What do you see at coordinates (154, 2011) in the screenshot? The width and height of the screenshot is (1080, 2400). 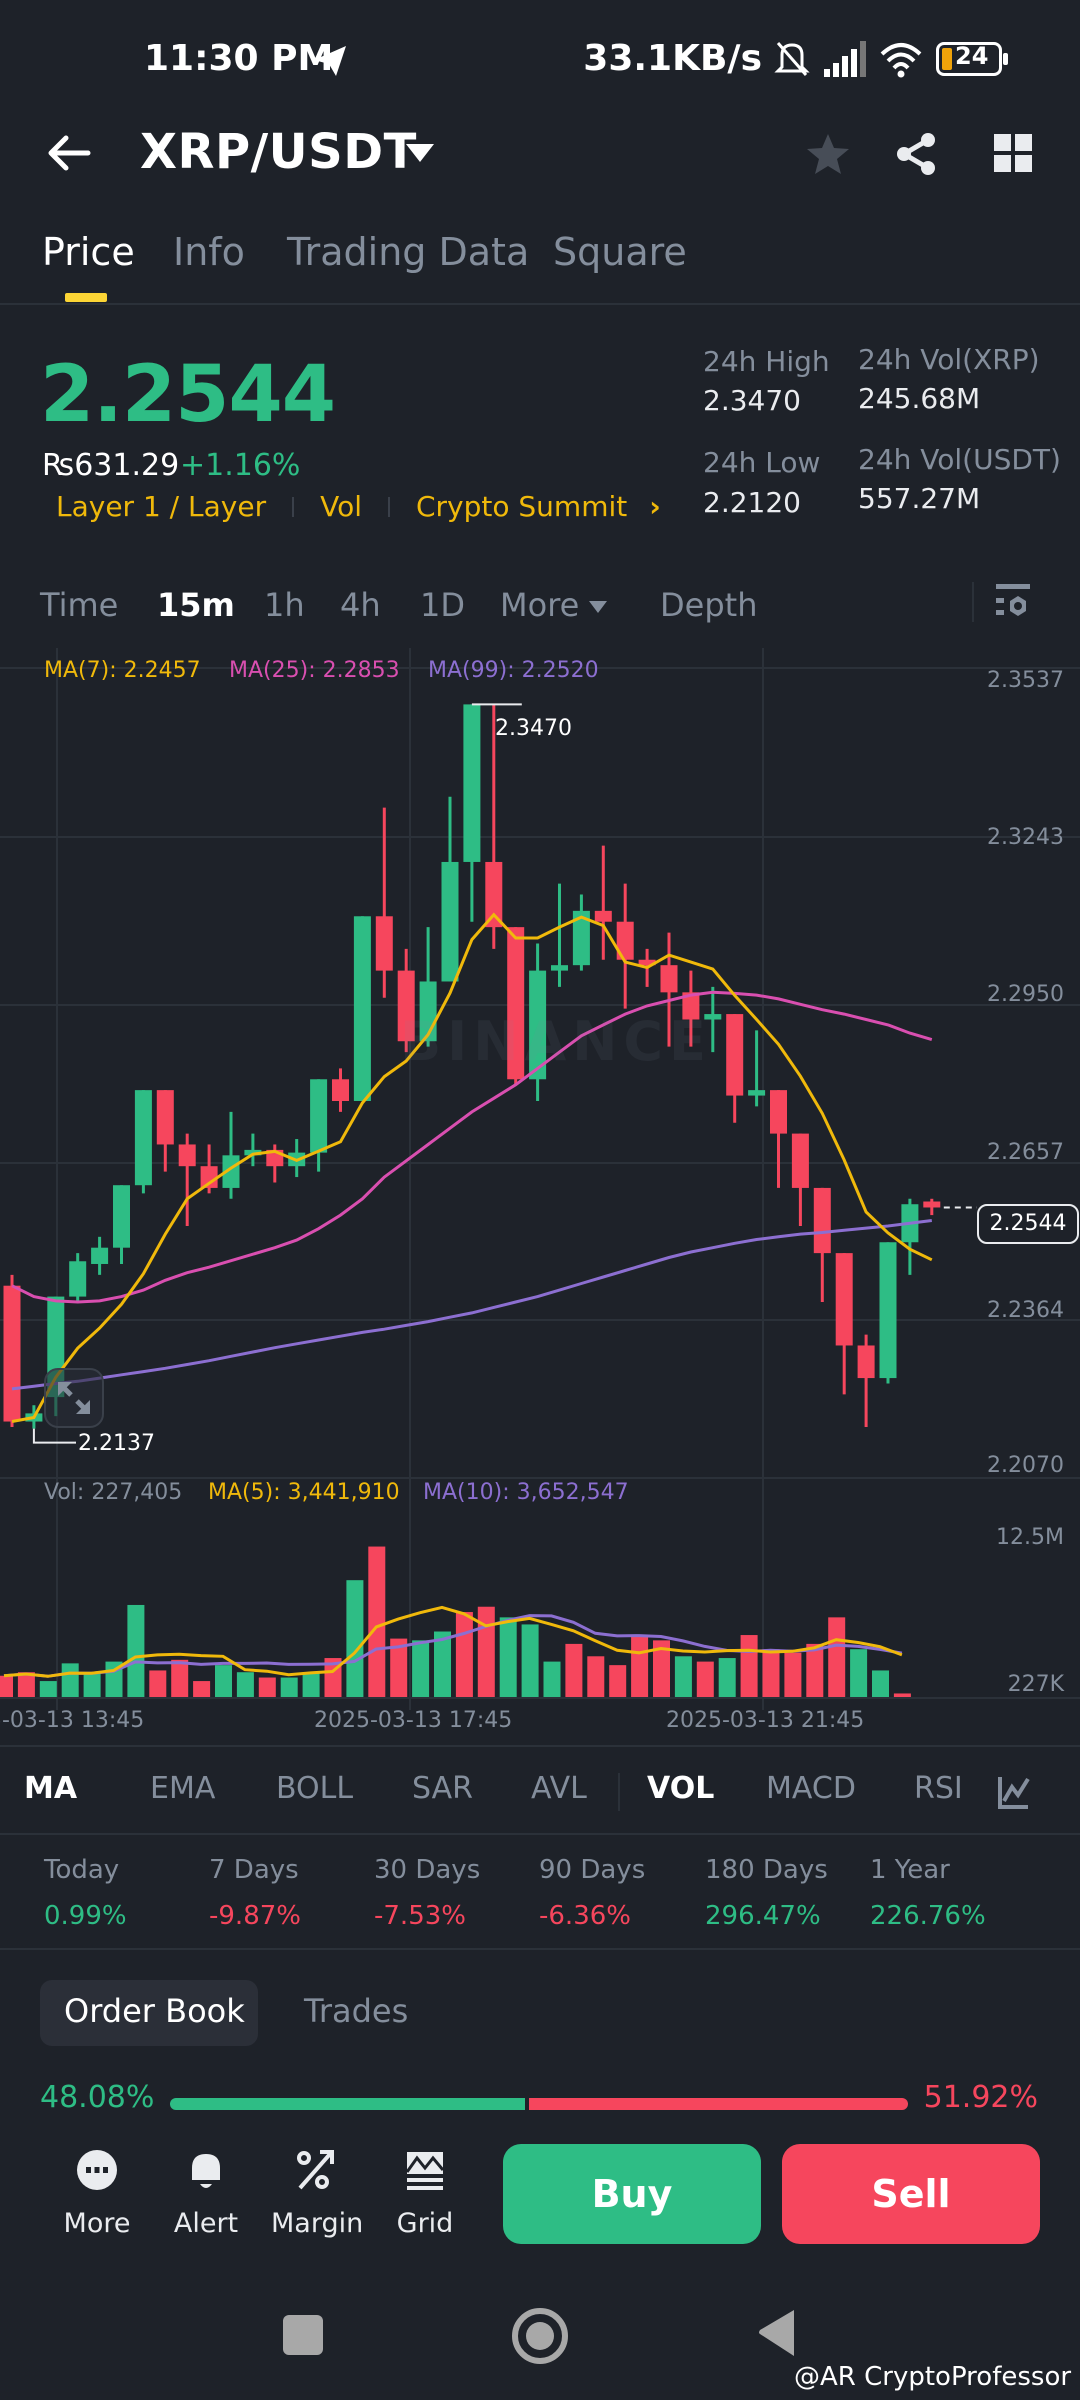 I see `tab-order-book-label: Order Book` at bounding box center [154, 2011].